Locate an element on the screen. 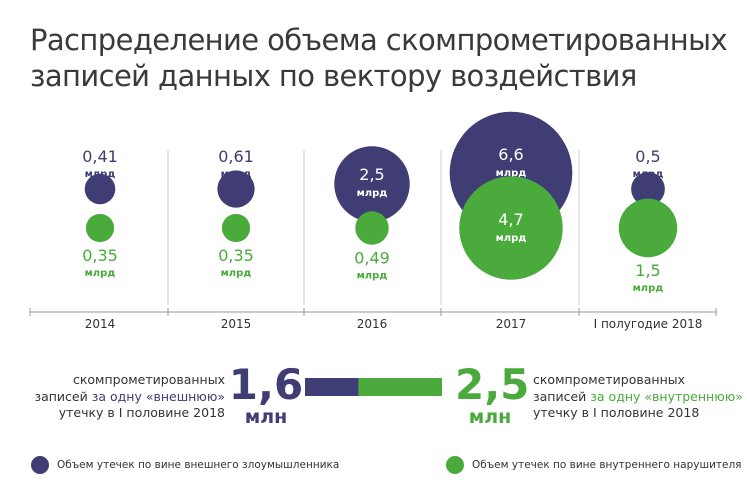 The height and width of the screenshot is (501, 747). bubble-internal-value: 1,5 is located at coordinates (647, 270).